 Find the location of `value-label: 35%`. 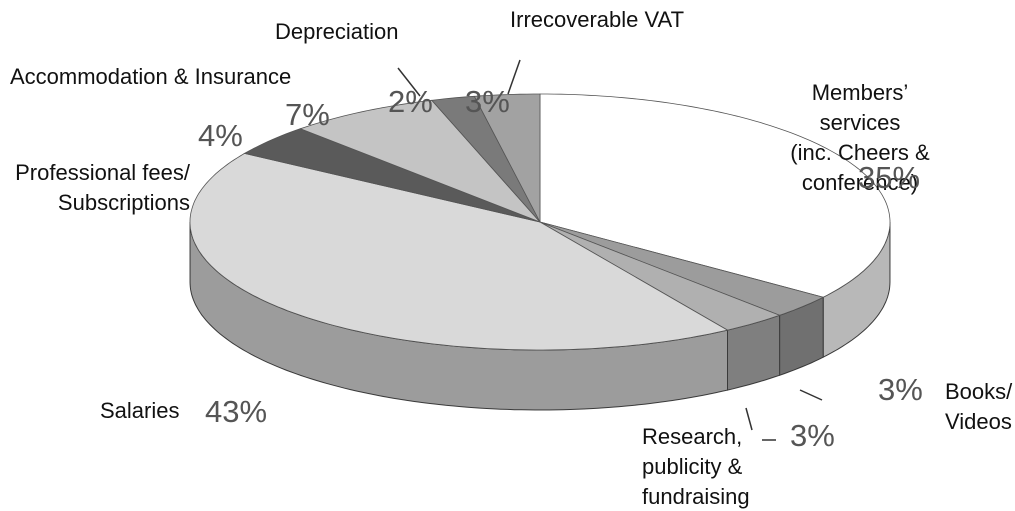

value-label: 35% is located at coordinates (889, 177).